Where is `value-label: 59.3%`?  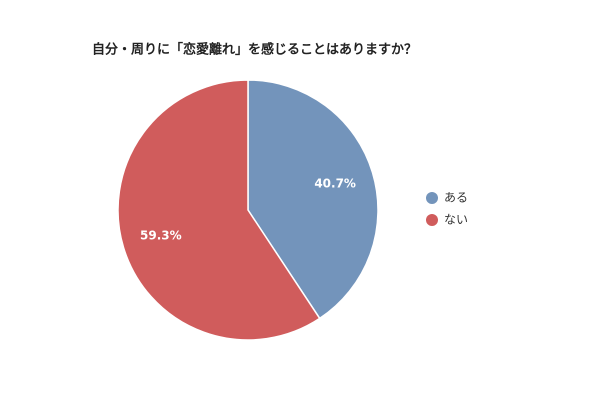 value-label: 59.3% is located at coordinates (161, 236).